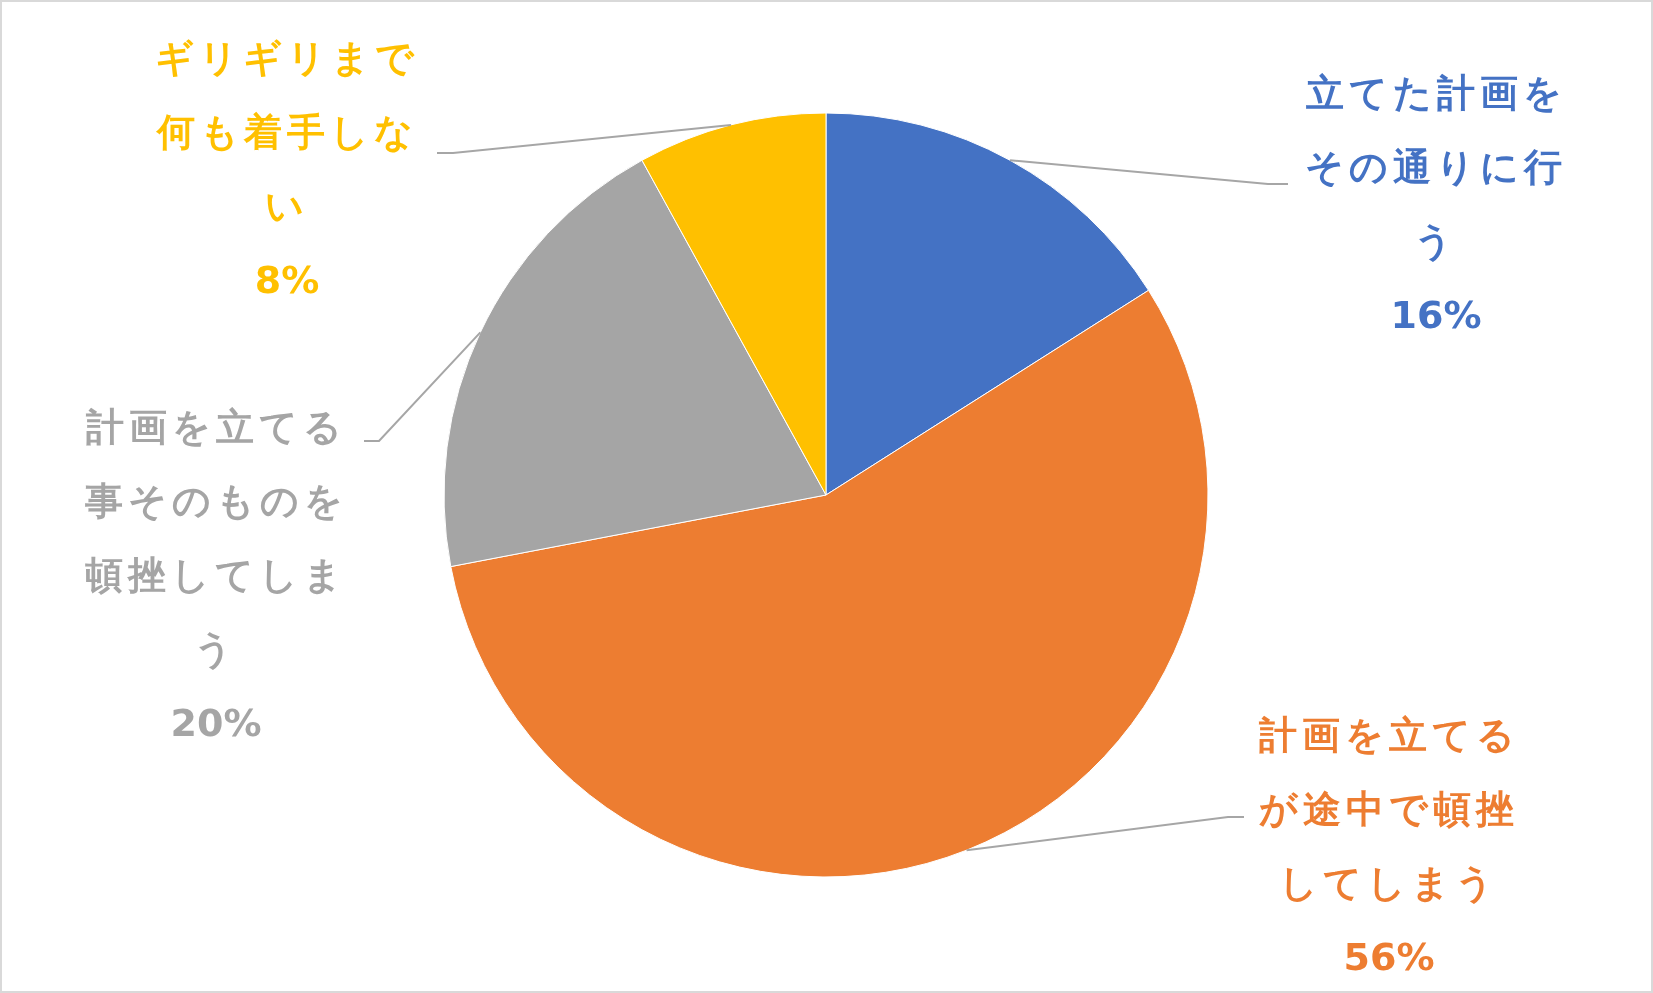 Image resolution: width=1653 pixels, height=993 pixels. Describe the element at coordinates (215, 538) in the screenshot. I see `slice-label: 計画を立てる事そのものを頓挫してしまう` at that location.